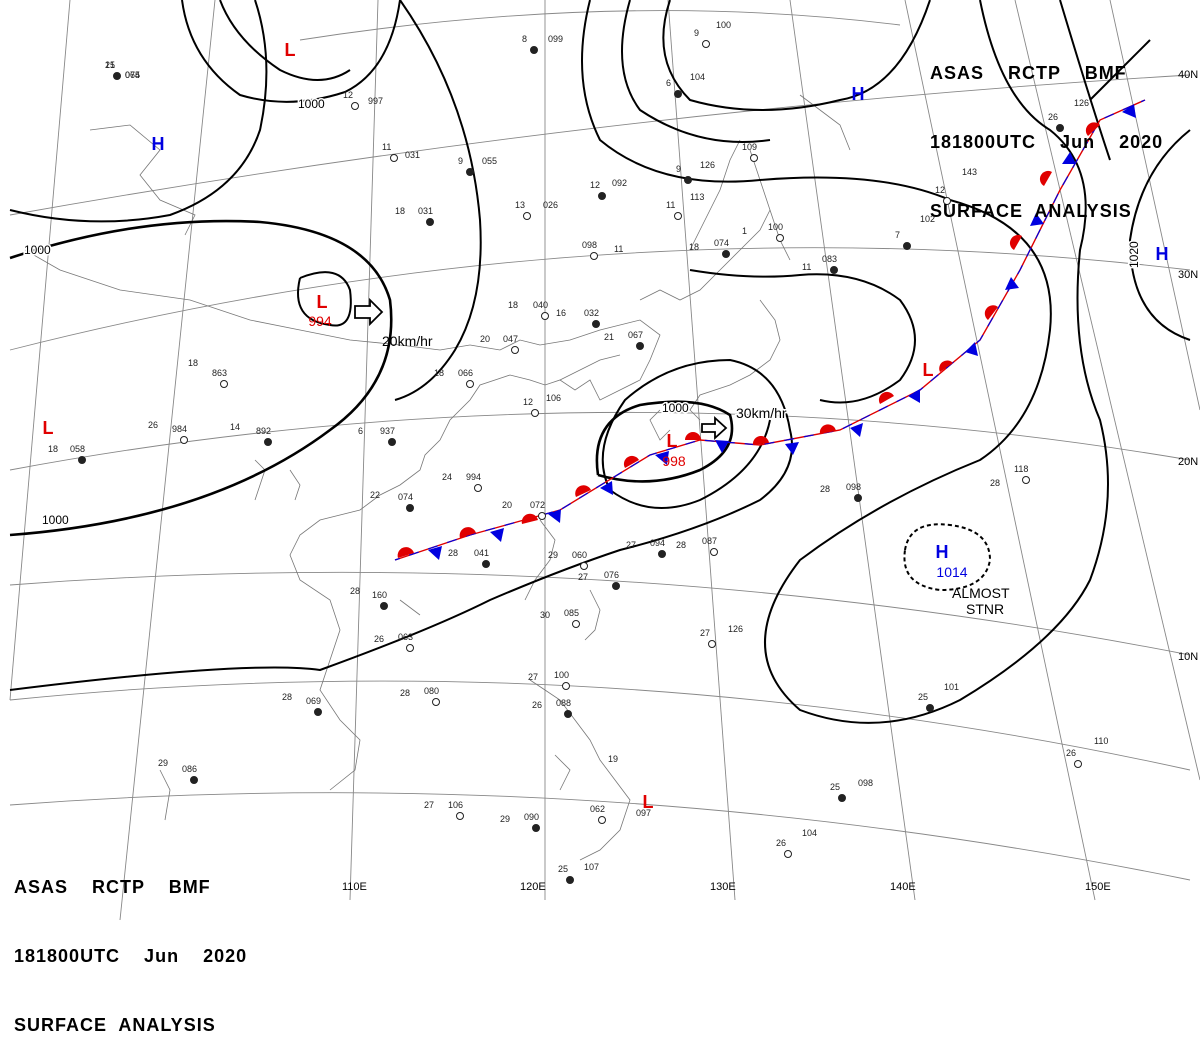 This screenshot has width=1200, height=1060. I want to click on motion-arrows, so click(541, 369).